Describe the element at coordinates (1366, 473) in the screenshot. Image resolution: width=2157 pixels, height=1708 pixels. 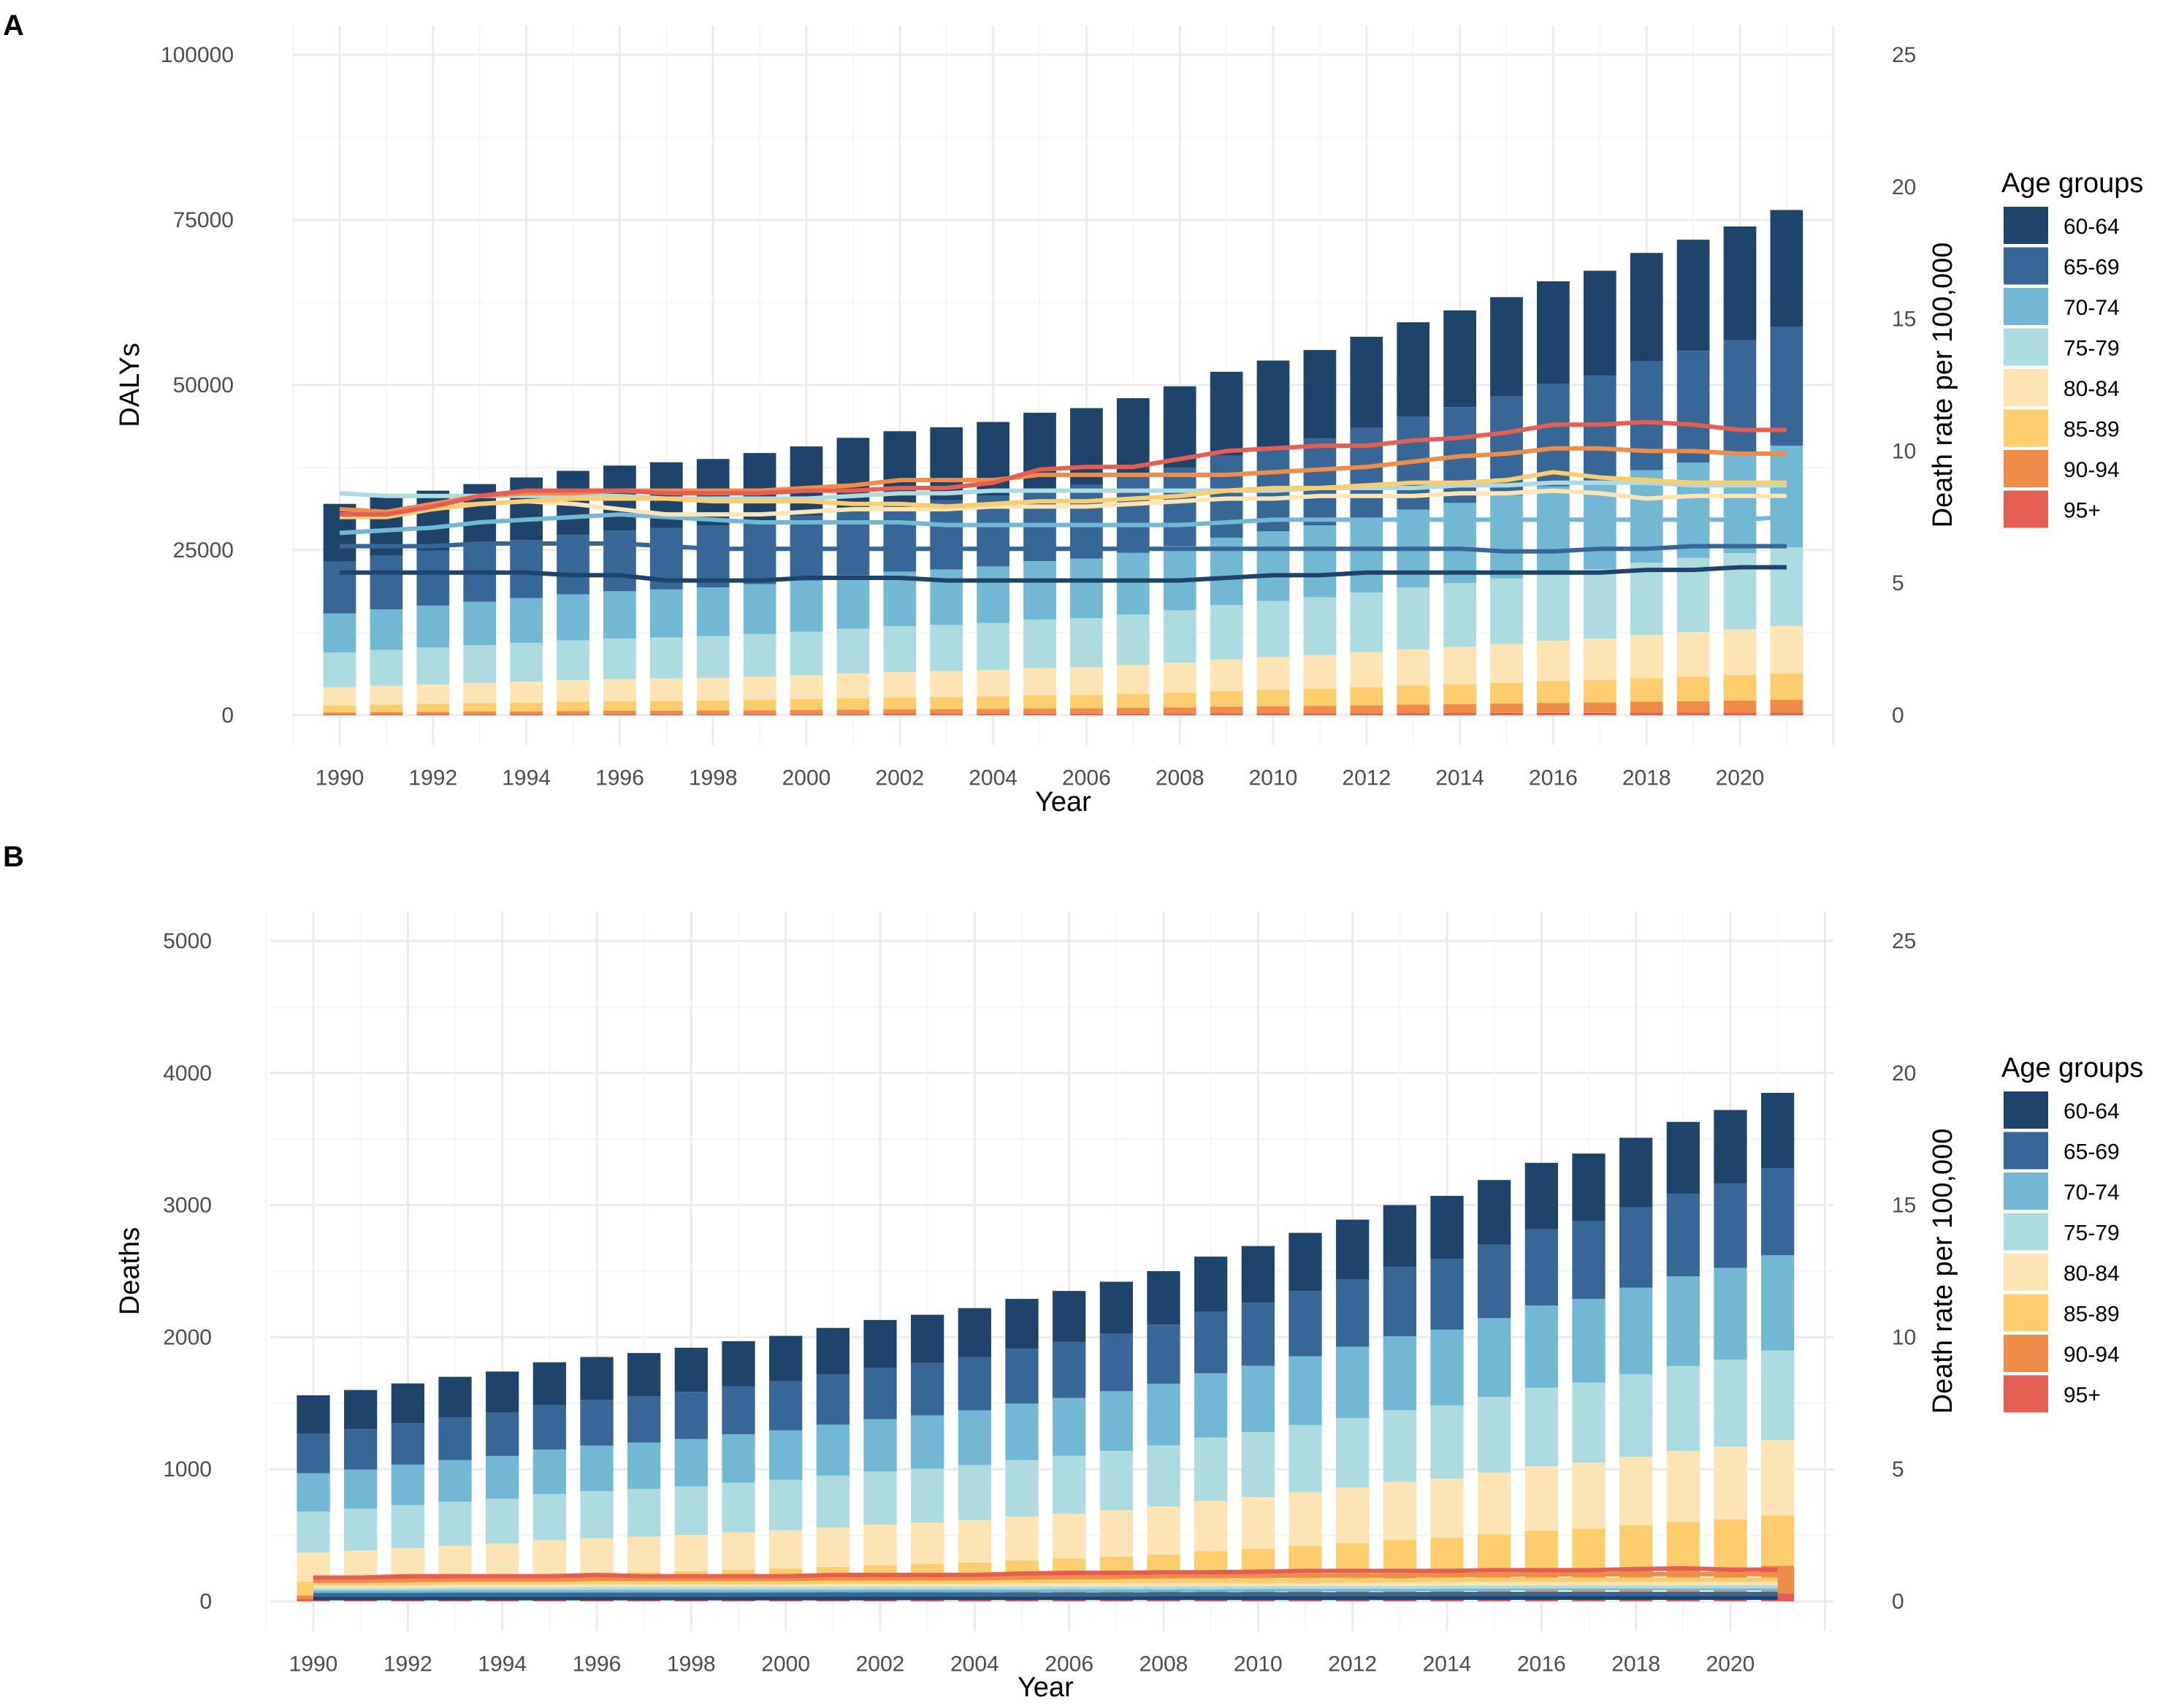
I see `bar-segment-65-69-2012` at that location.